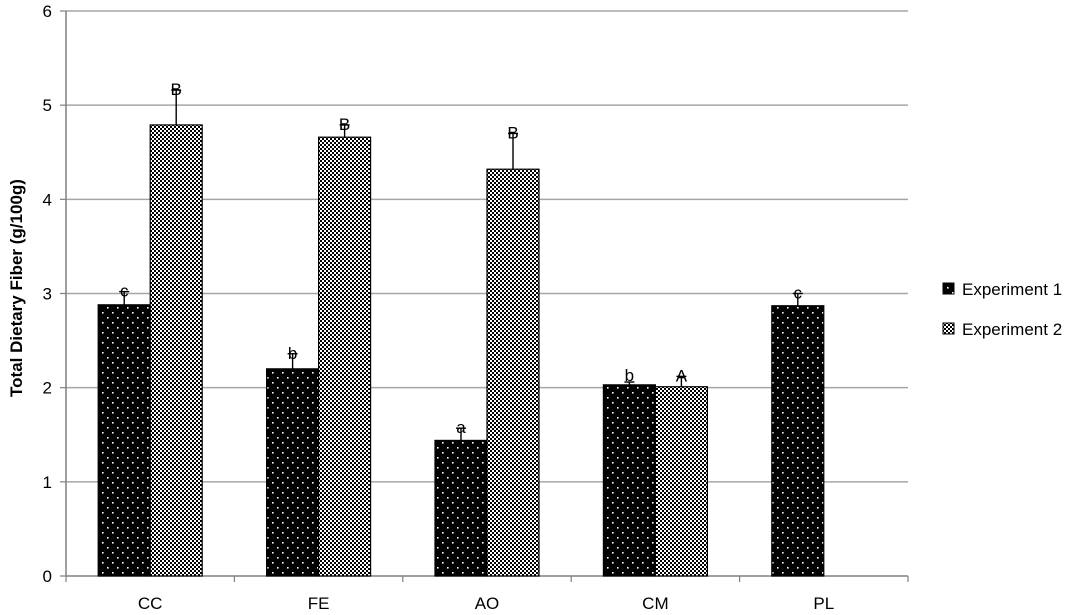 The height and width of the screenshot is (615, 1084). I want to click on x-tick-label-cc: CC, so click(150, 603).